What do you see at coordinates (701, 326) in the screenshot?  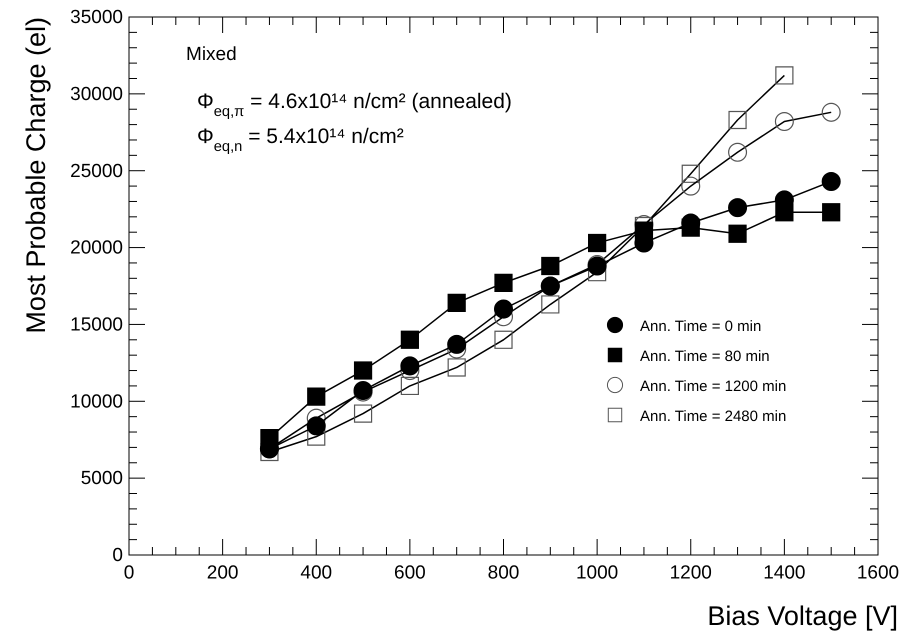 I see `legend-label: Ann. Time = 0 min` at bounding box center [701, 326].